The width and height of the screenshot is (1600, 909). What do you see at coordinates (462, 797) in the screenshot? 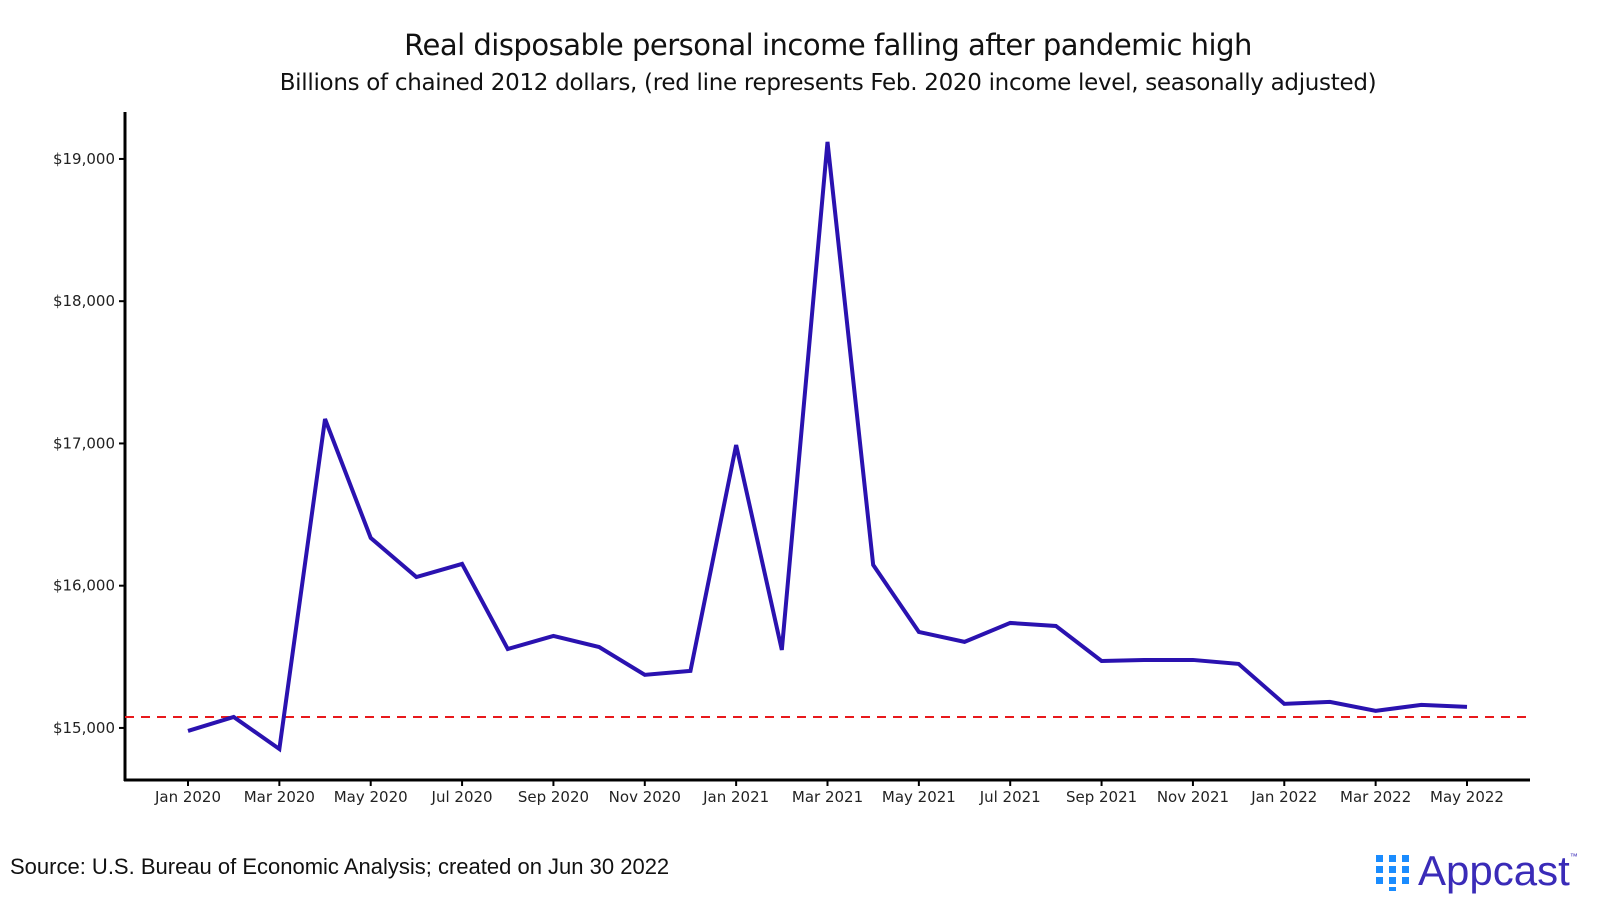
I see `x-tick-label: Jul 2020` at bounding box center [462, 797].